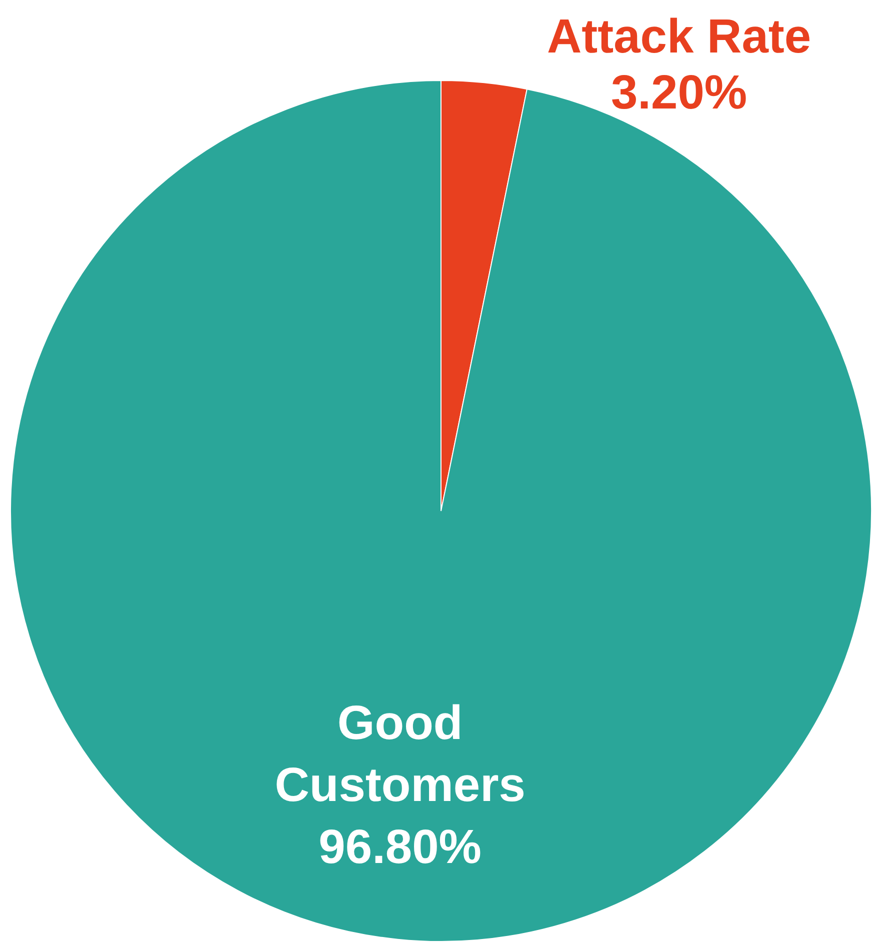  I want to click on slice-label: Attack Rate, so click(679, 37).